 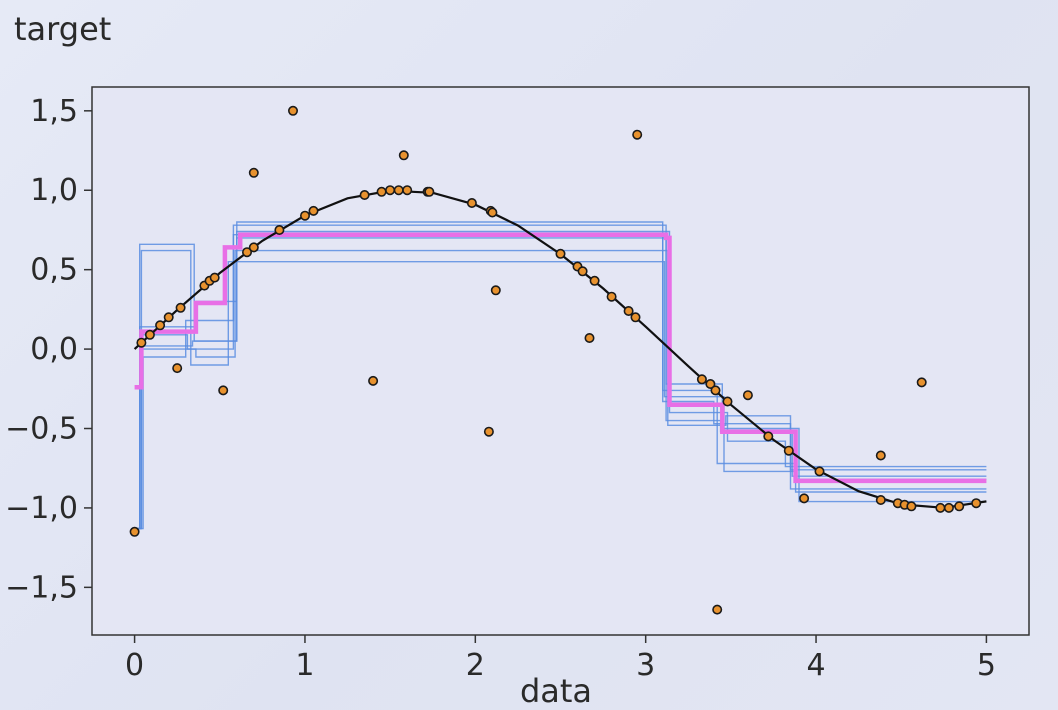 I want to click on y-tick-label: −1,0, so click(x=41, y=508).